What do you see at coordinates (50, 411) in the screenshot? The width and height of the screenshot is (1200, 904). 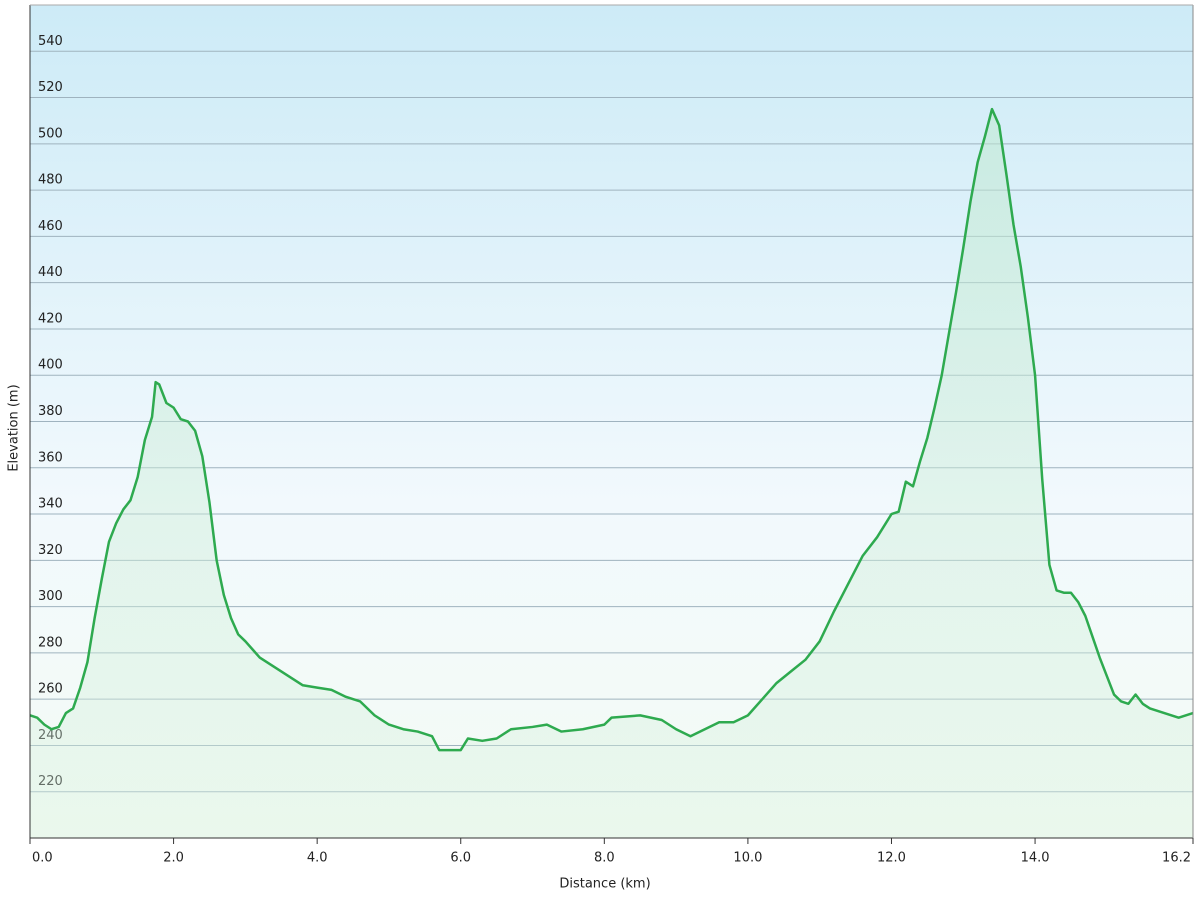 I see `y-tick-label: 380` at bounding box center [50, 411].